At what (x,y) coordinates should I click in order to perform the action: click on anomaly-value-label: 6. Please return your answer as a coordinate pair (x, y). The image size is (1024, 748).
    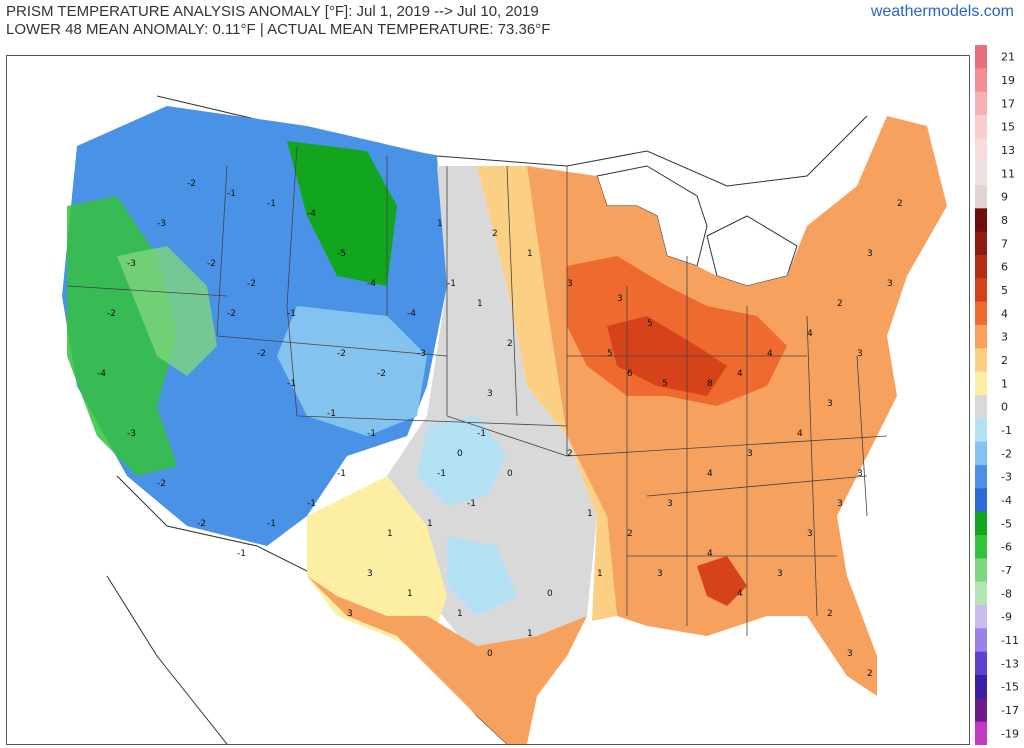
    Looking at the image, I should click on (630, 374).